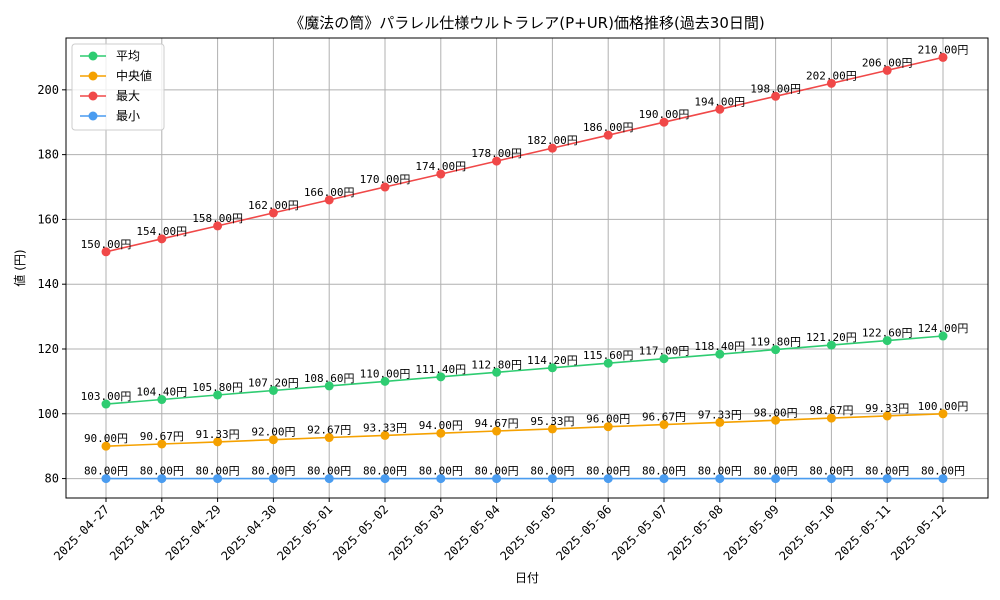 The image size is (1000, 600). Describe the element at coordinates (440, 369) in the screenshot. I see `data-label: 111.40円` at that location.